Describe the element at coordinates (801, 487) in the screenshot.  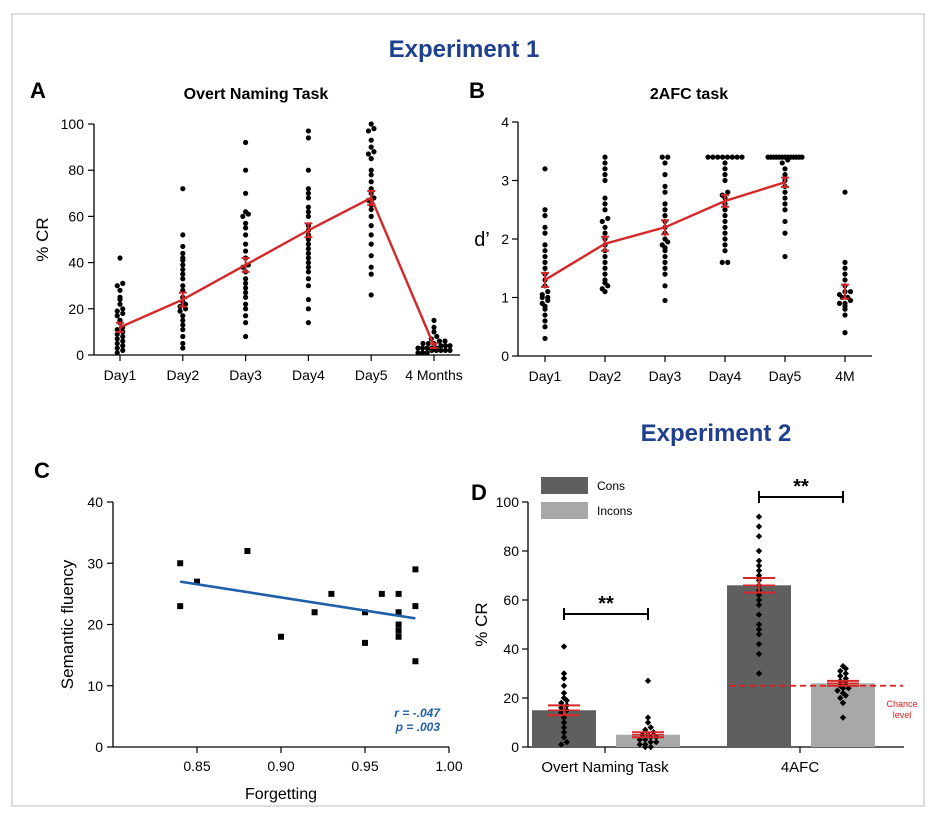
I see `panel-d-significance-1: **` at that location.